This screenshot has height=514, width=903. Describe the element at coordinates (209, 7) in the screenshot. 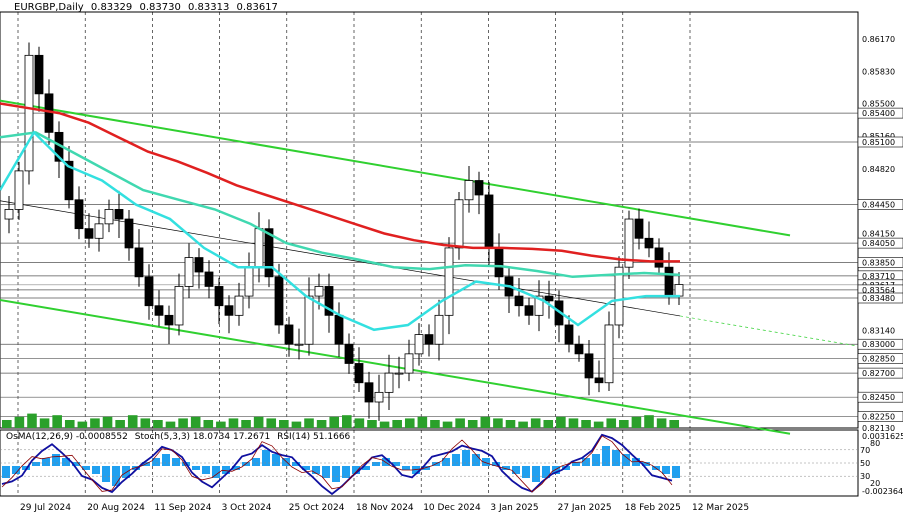

I see `low-value: 0.83313` at that location.